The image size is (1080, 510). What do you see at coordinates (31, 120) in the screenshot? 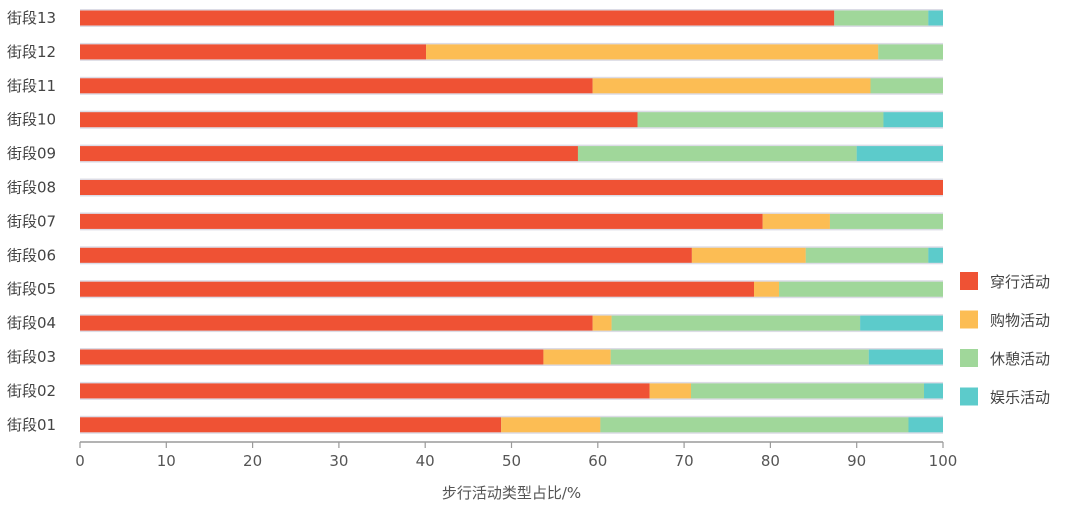
I see `category-label: 街段10` at bounding box center [31, 120].